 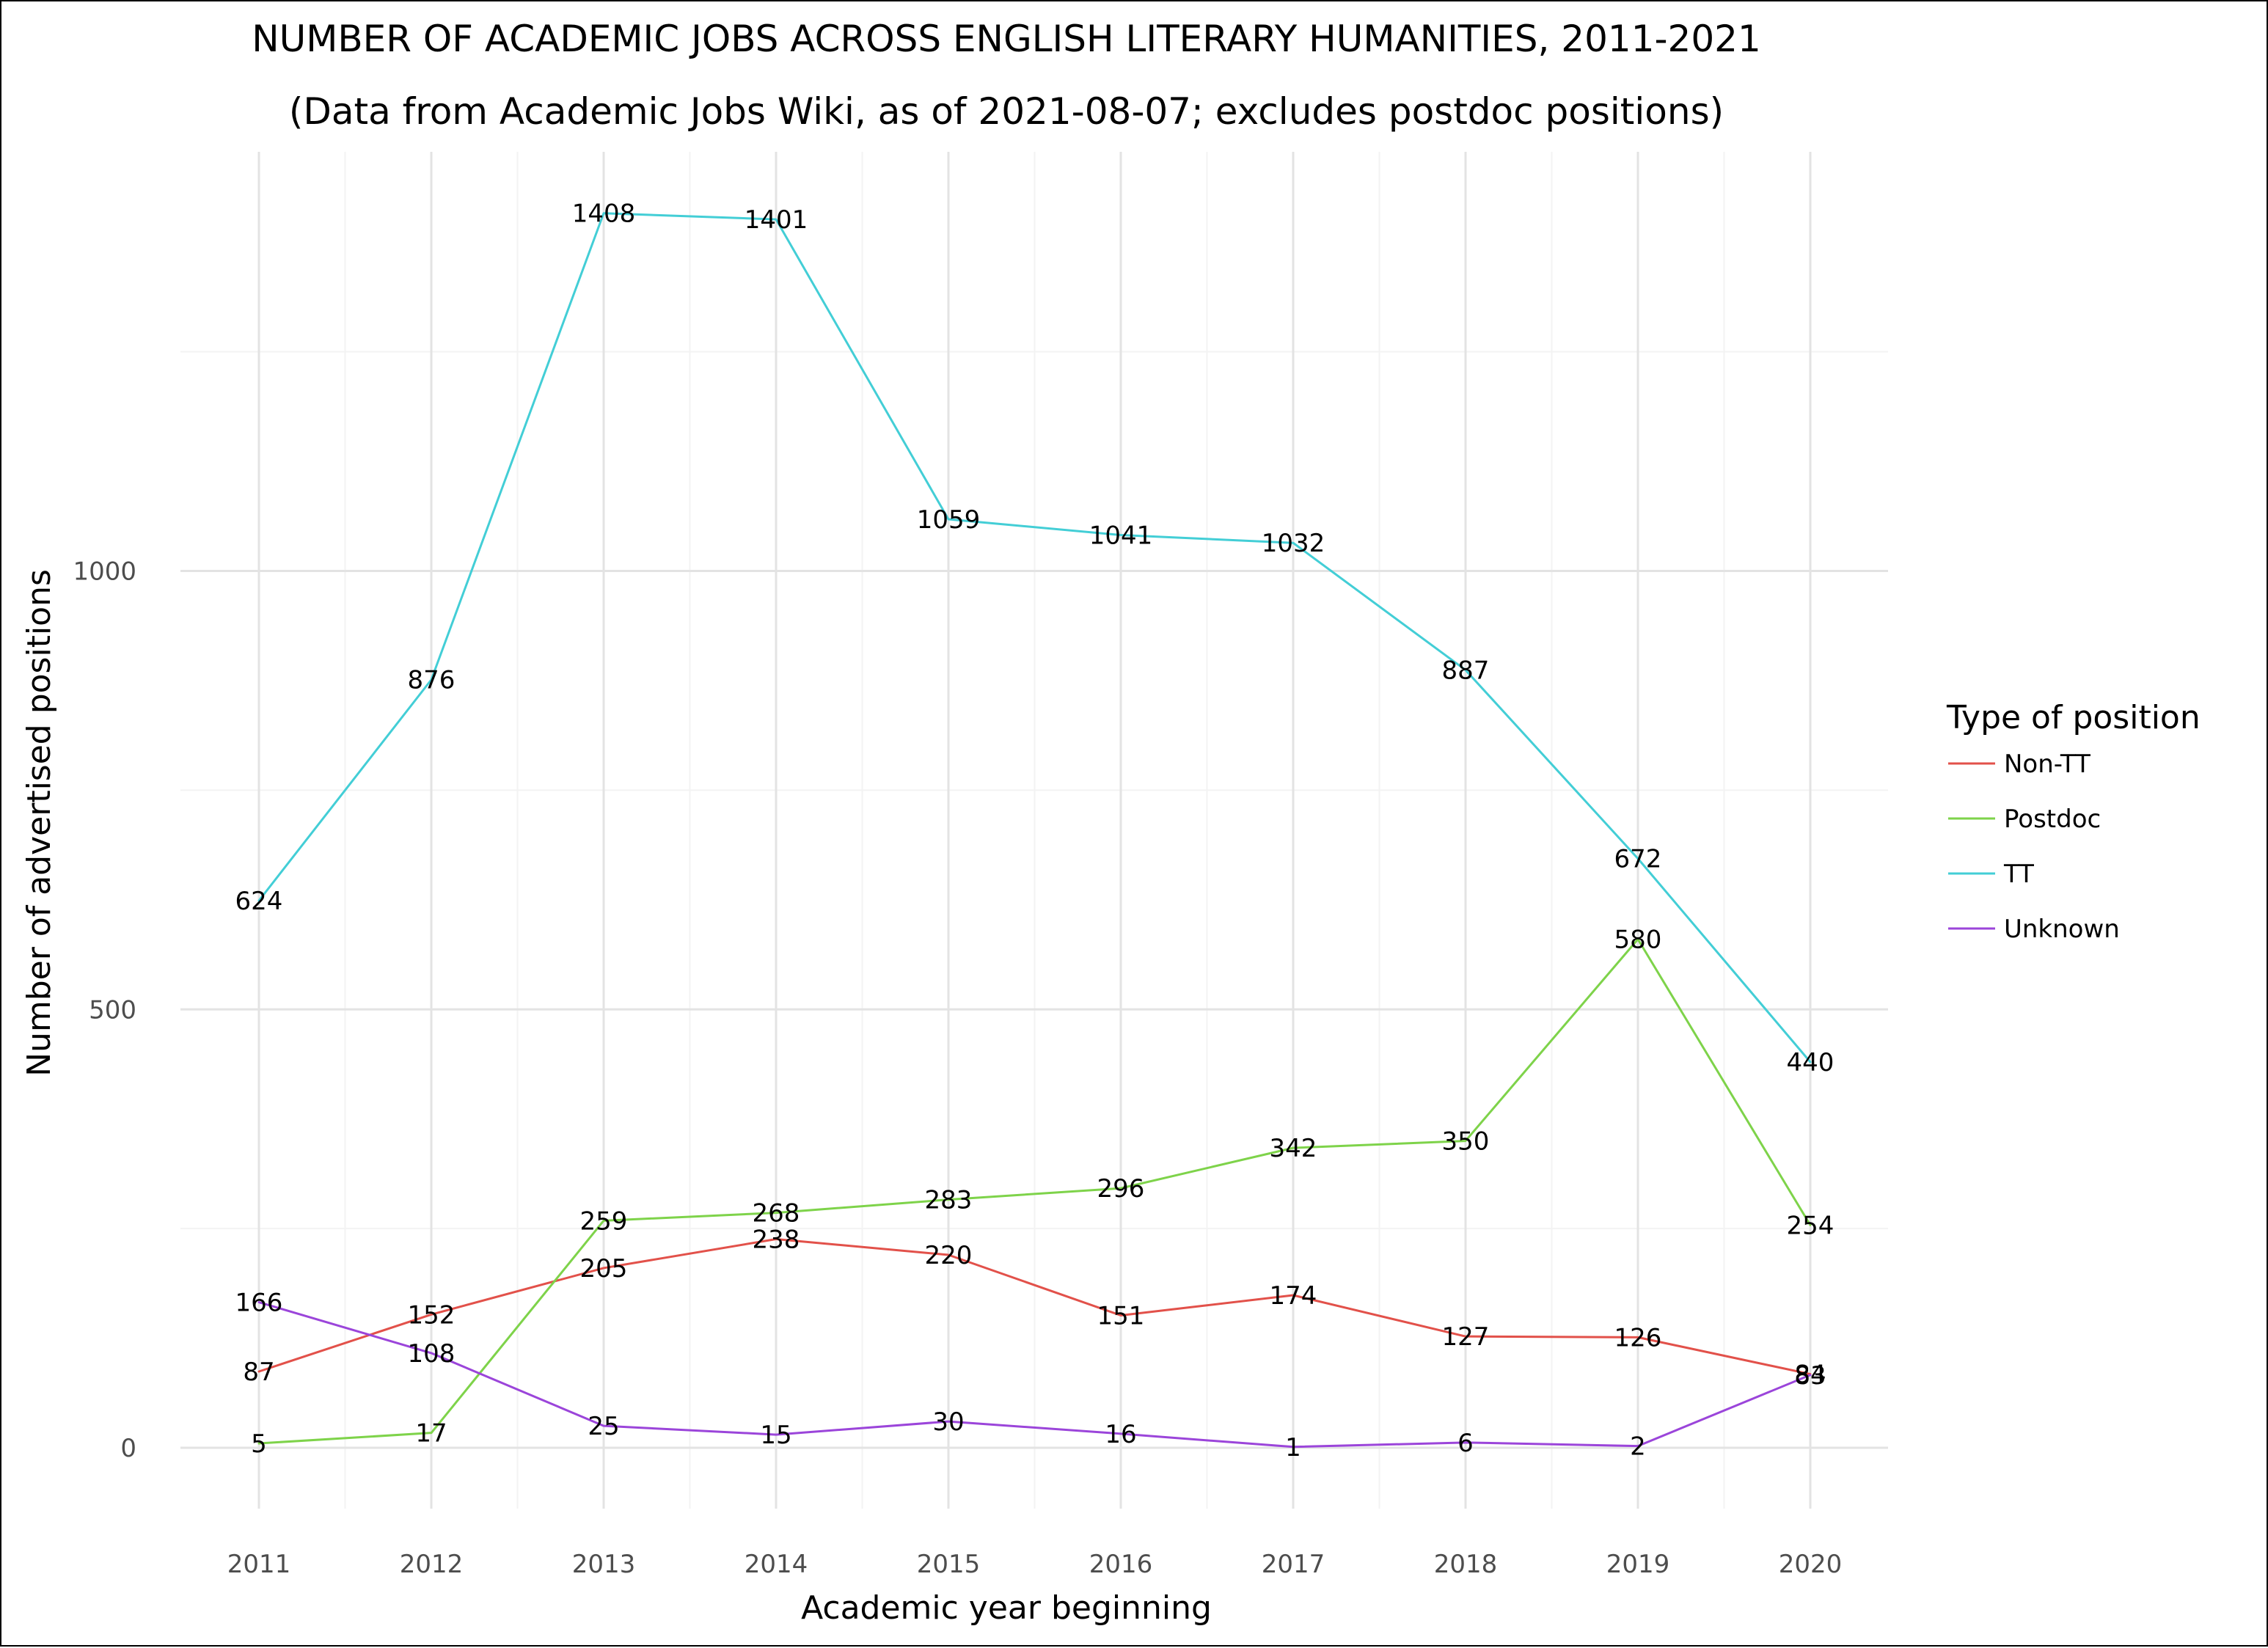 What do you see at coordinates (949, 1255) in the screenshot?
I see `data-label: 220` at bounding box center [949, 1255].